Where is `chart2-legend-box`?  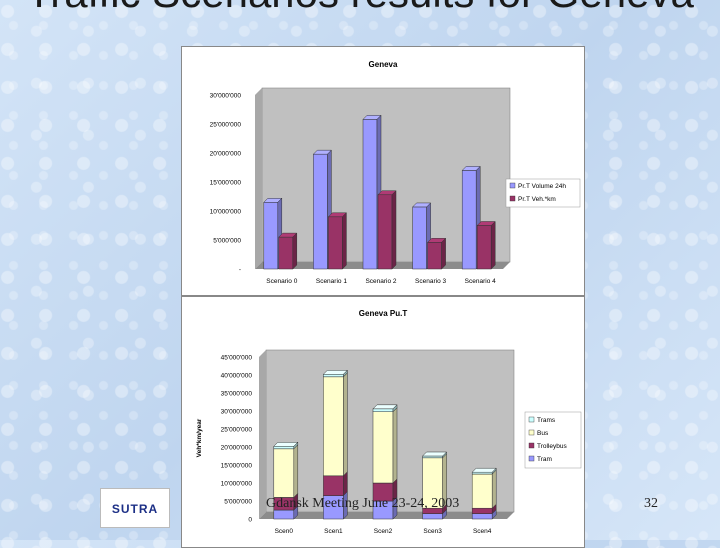
chart2-legend-box is located at coordinates (553, 440).